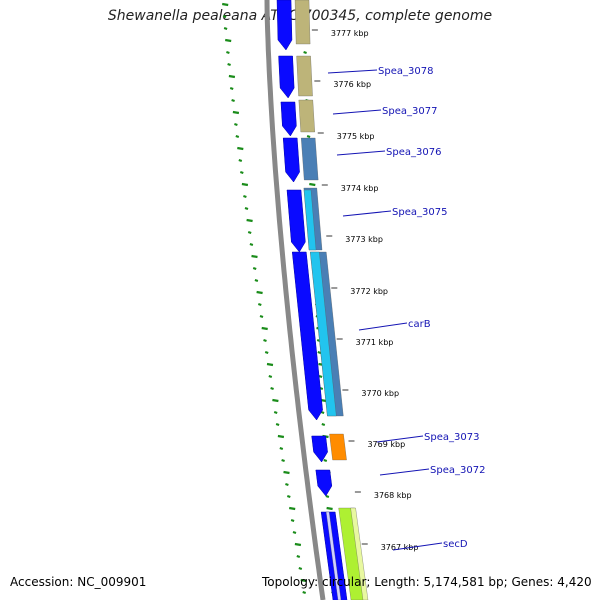 This screenshot has height=600, width=600. I want to click on accession-text: Accession: NC_009901, so click(78, 582).